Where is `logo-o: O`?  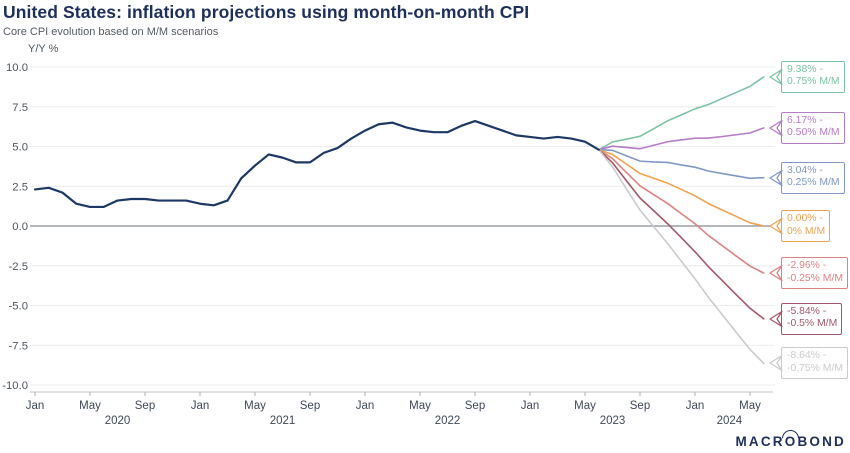 logo-o: O is located at coordinates (790, 439).